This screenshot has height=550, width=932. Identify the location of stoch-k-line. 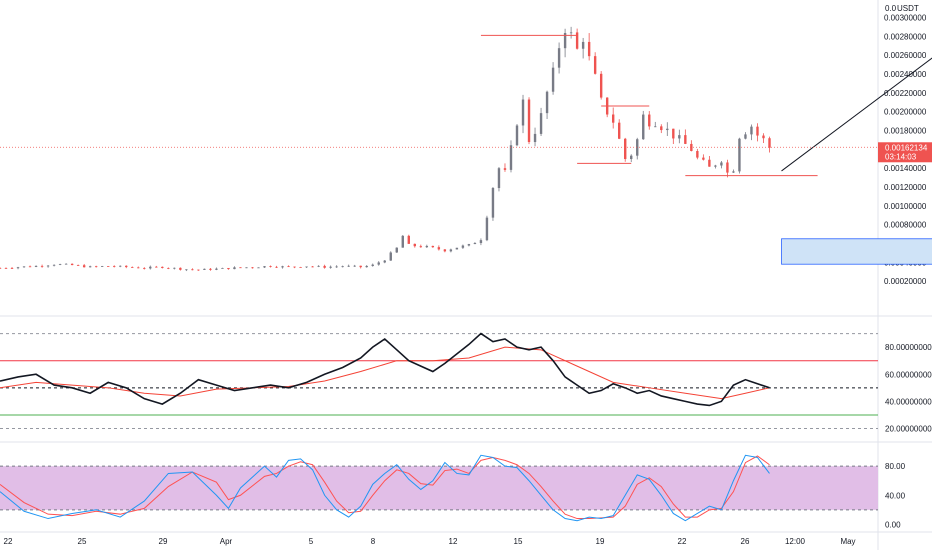
(385, 488).